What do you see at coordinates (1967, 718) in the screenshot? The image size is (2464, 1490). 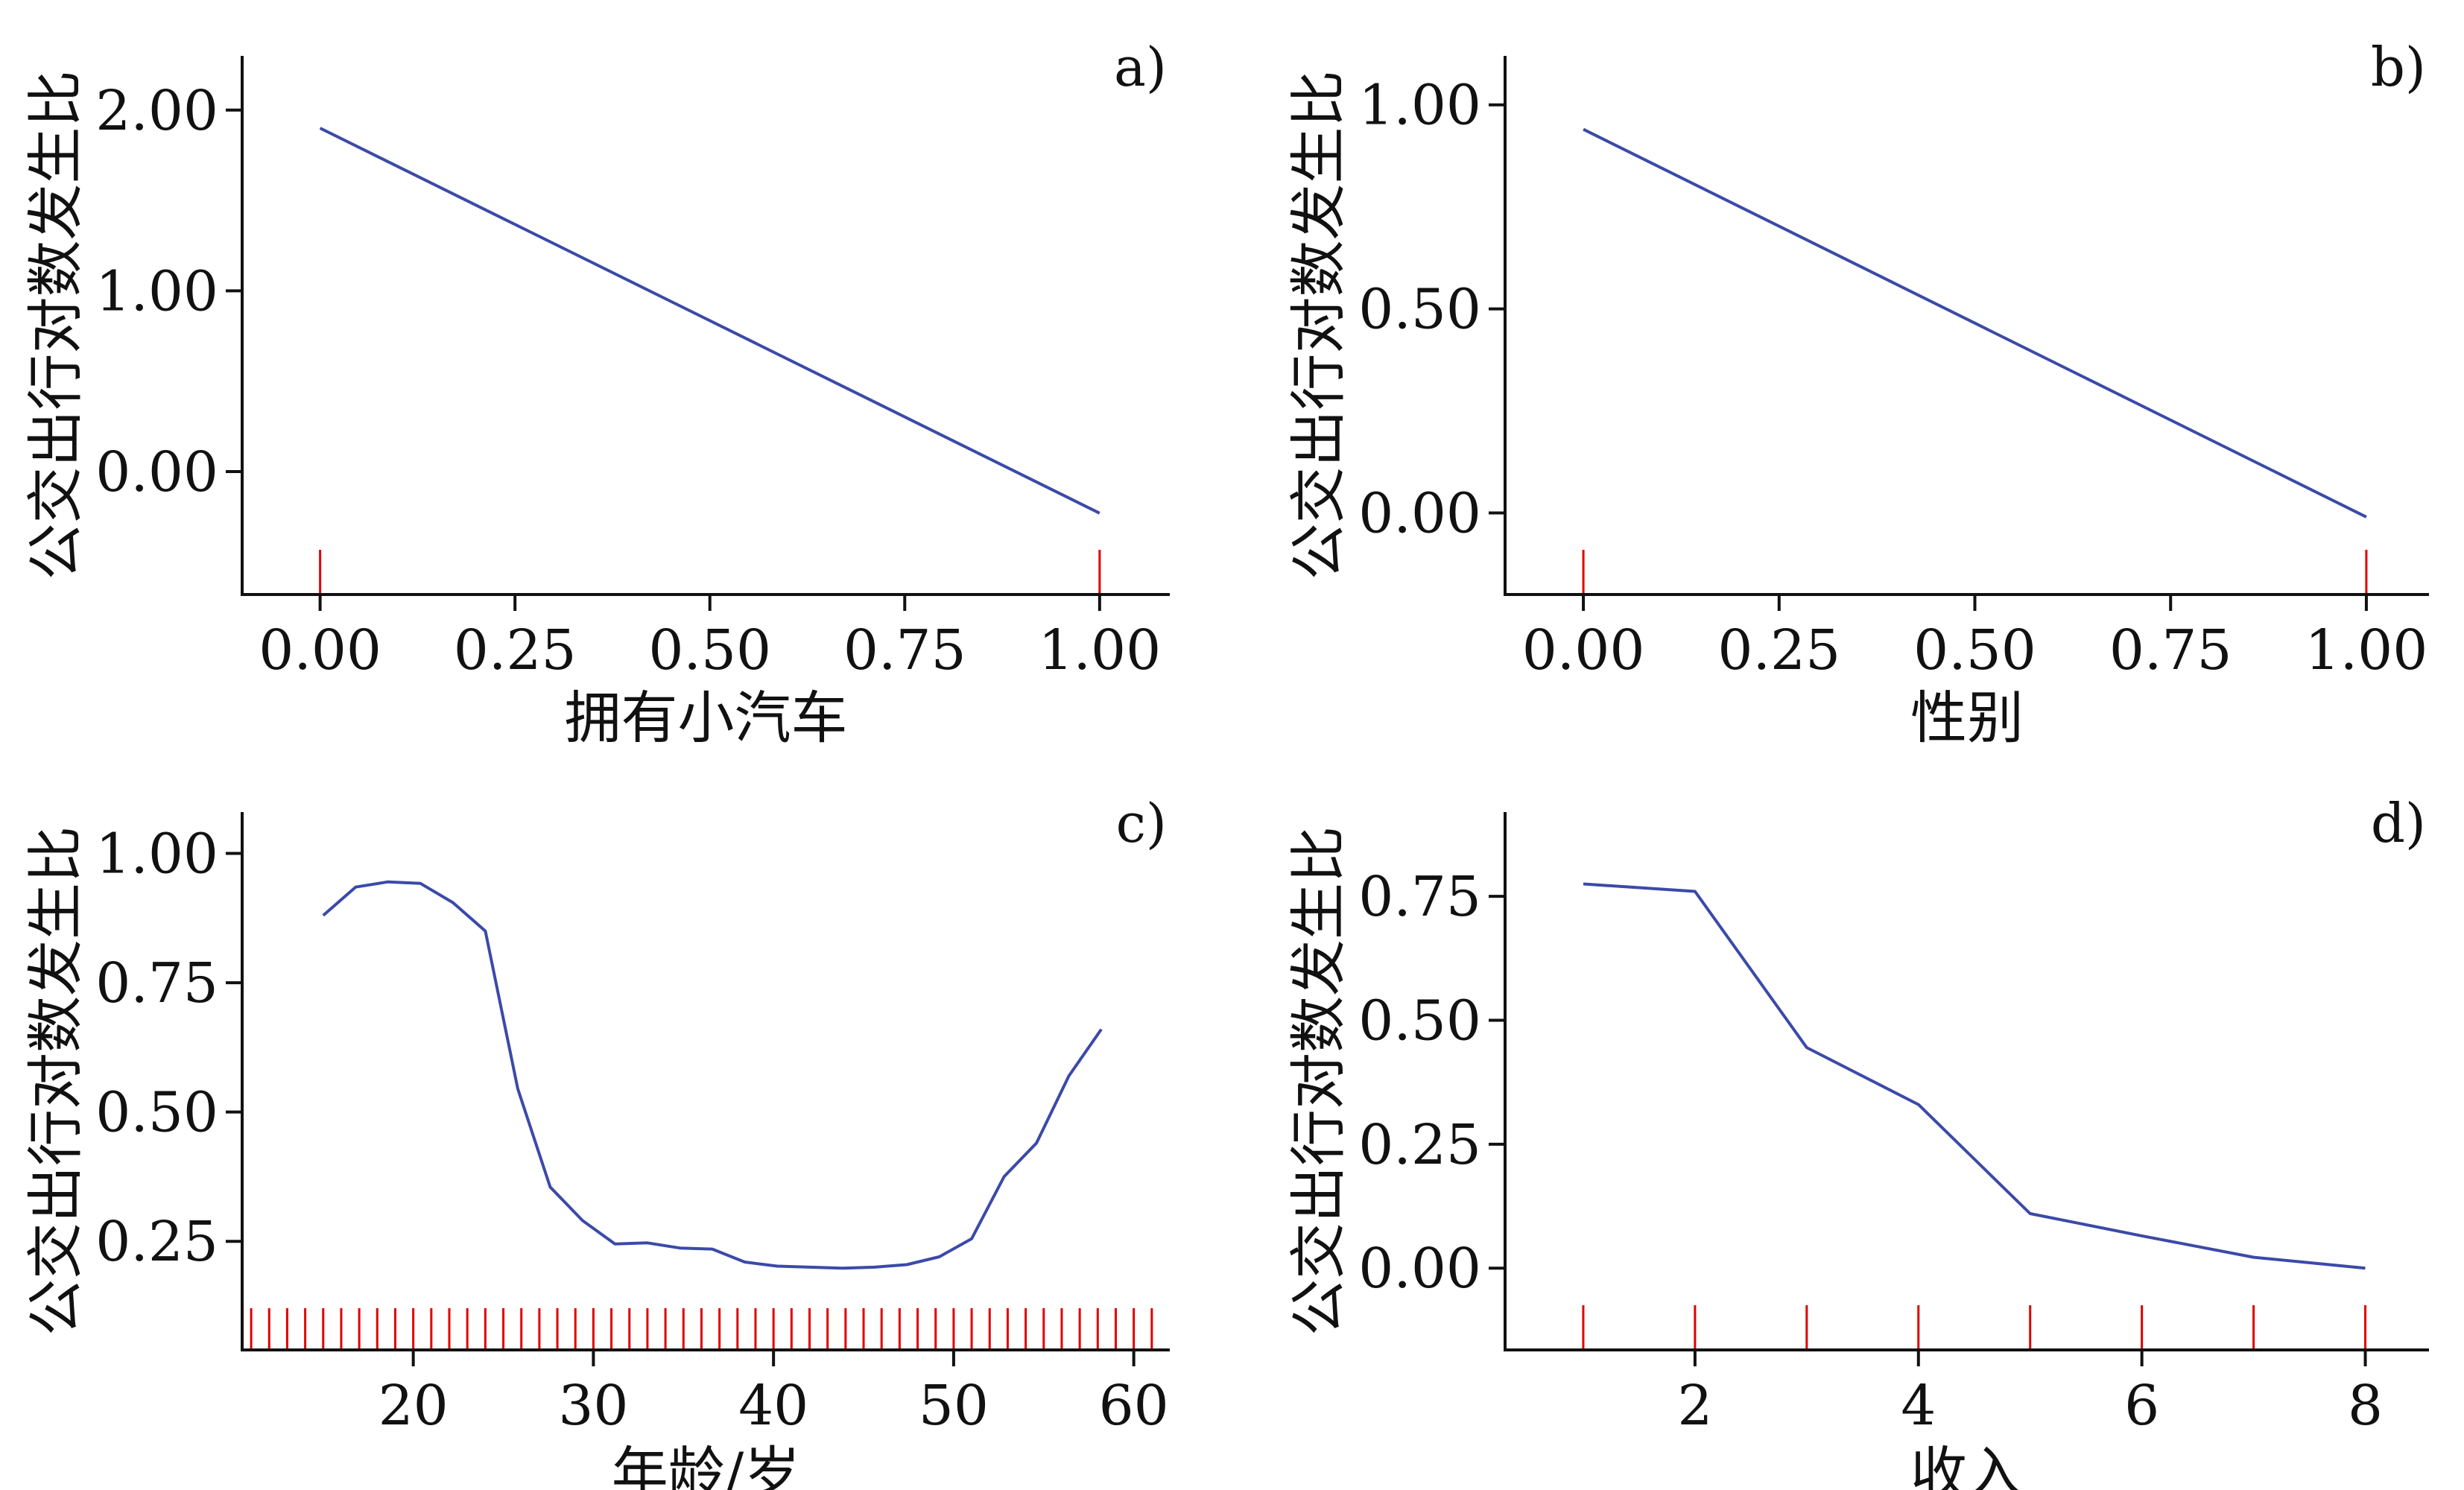 I see `x-axis-title: 性别` at bounding box center [1967, 718].